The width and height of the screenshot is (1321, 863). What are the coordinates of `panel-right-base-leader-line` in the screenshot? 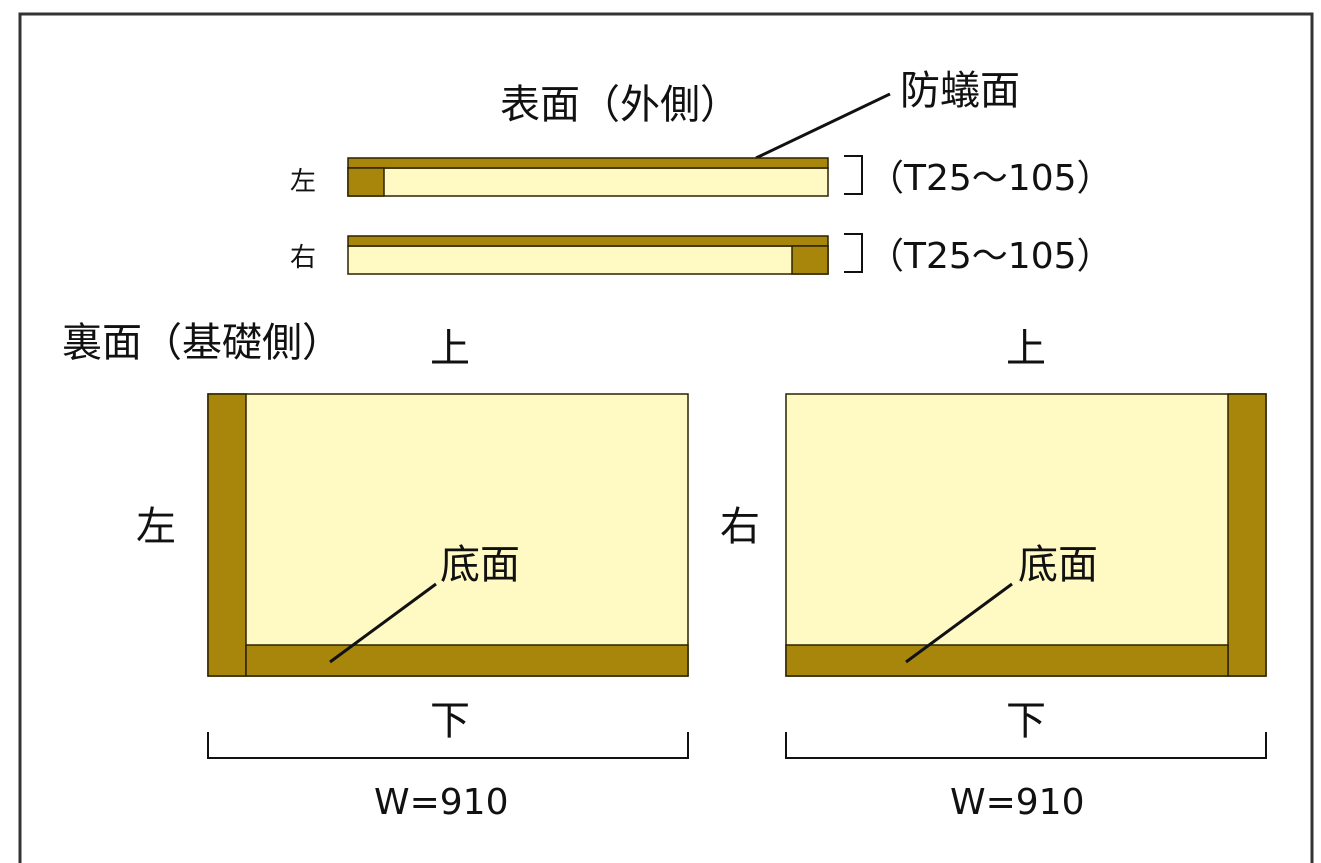 It's located at (959, 623).